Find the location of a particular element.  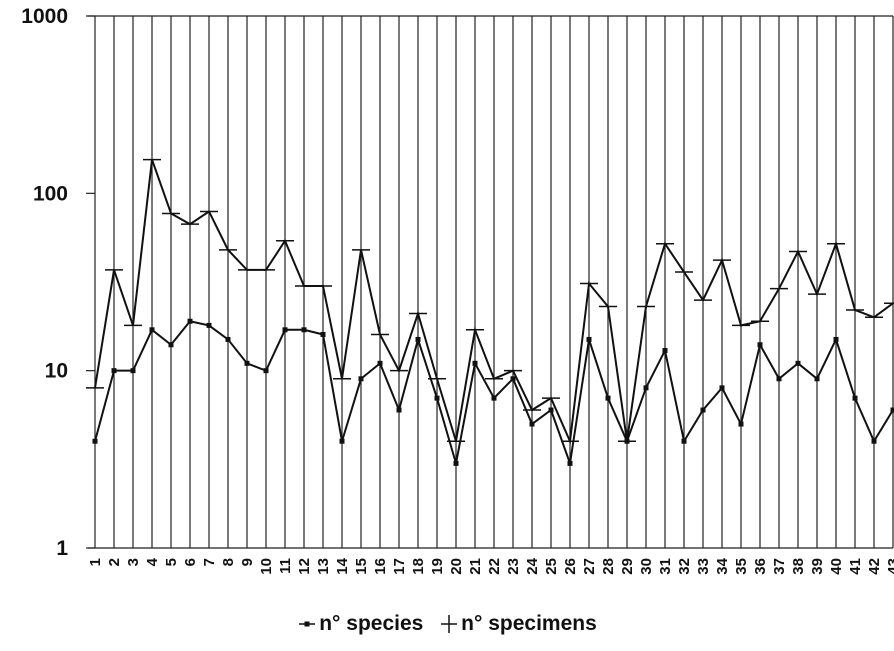

legend-item-specimens: n° specimens is located at coordinates (518, 624).